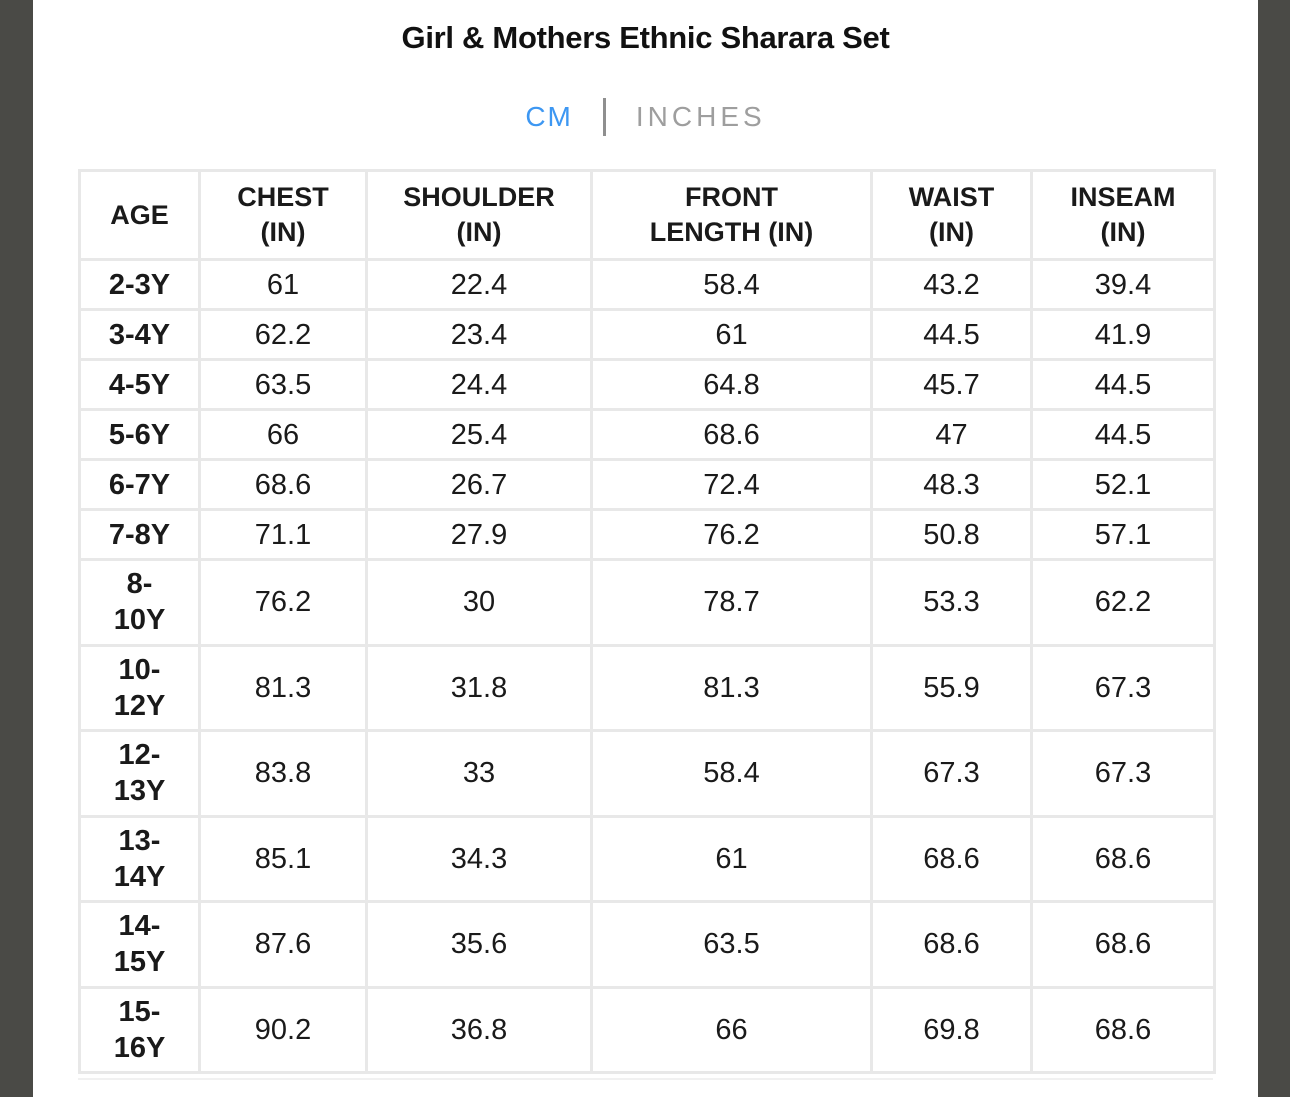 This screenshot has height=1097, width=1290. Describe the element at coordinates (139, 335) in the screenshot. I see `age-cell: 3-4Y` at that location.